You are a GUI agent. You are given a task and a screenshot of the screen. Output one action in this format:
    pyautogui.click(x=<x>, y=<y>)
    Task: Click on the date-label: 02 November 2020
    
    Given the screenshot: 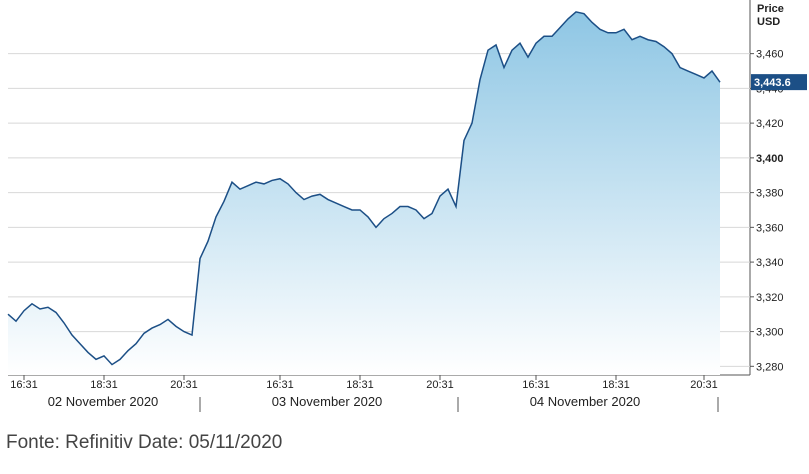 What is the action you would take?
    pyautogui.click(x=103, y=401)
    